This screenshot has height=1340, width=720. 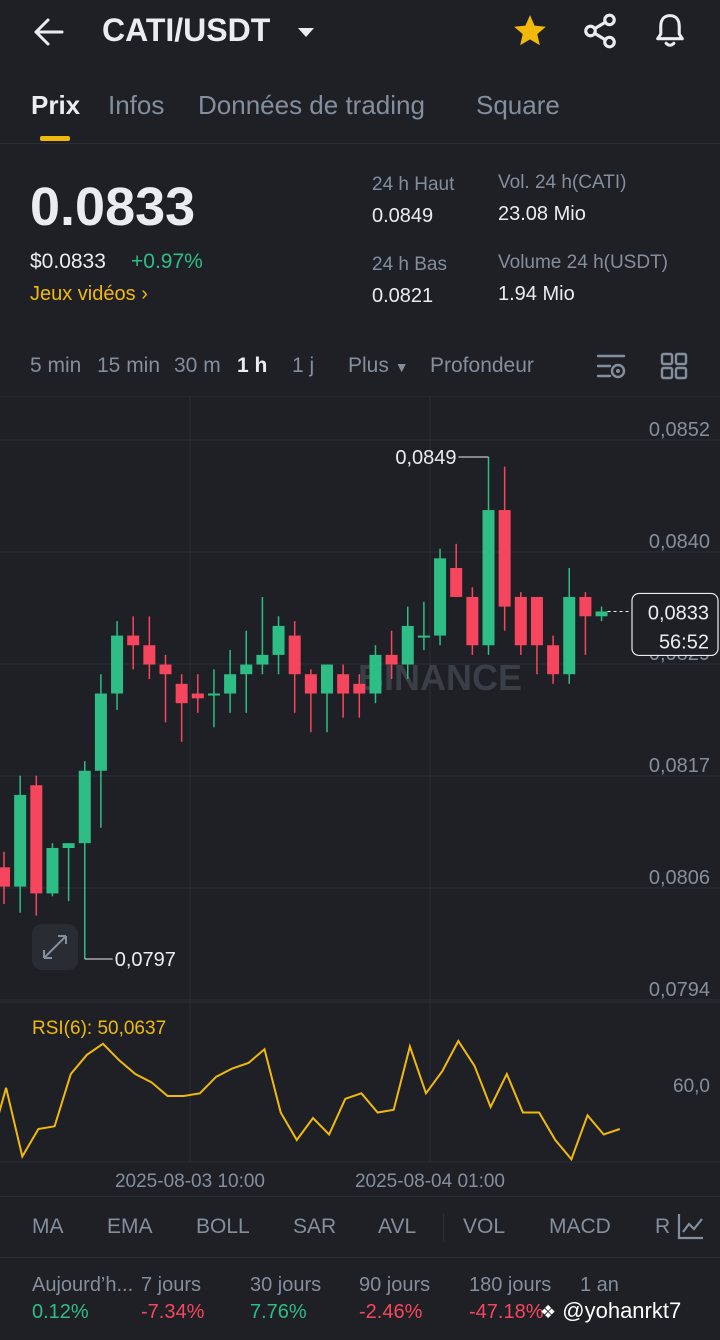 I want to click on y-tick-label: 0,0840, so click(x=679, y=542).